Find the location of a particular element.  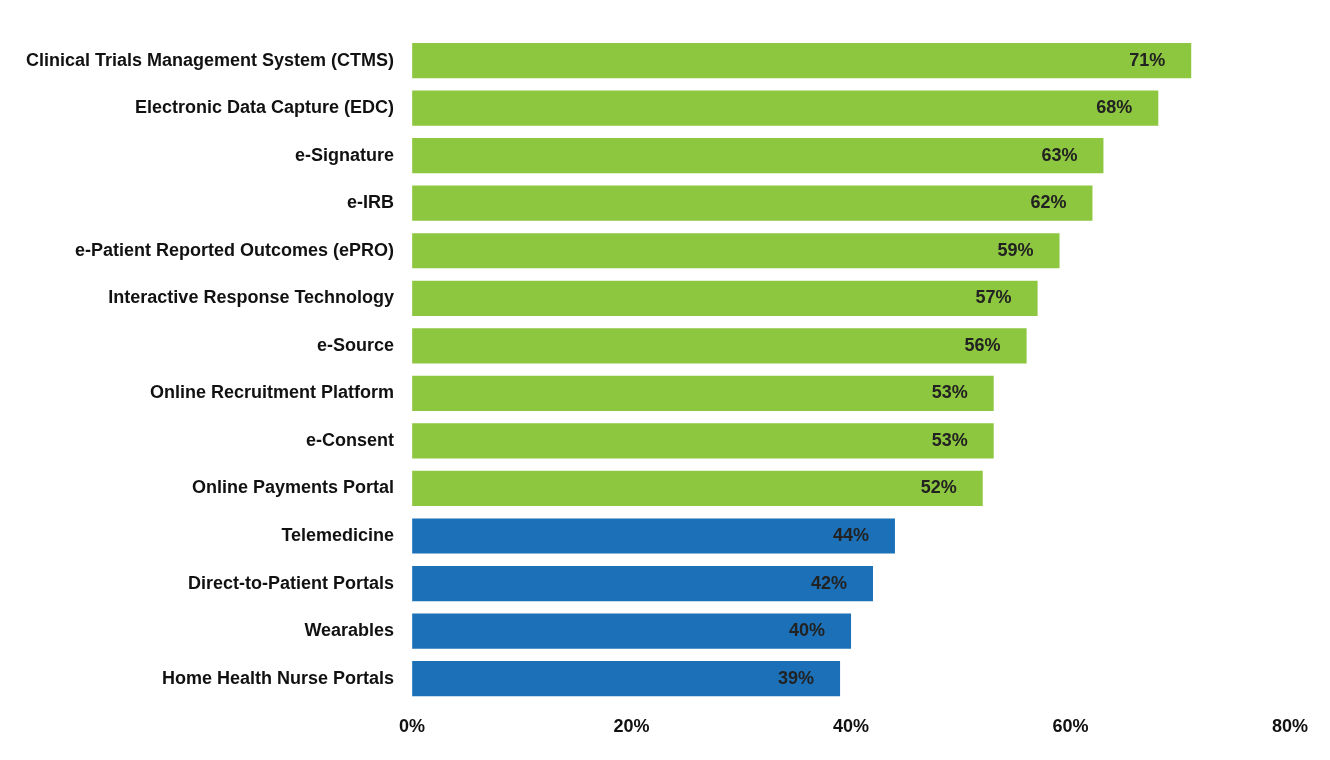

y-tick-label: Electronic Data Capture (EDC) is located at coordinates (265, 107).